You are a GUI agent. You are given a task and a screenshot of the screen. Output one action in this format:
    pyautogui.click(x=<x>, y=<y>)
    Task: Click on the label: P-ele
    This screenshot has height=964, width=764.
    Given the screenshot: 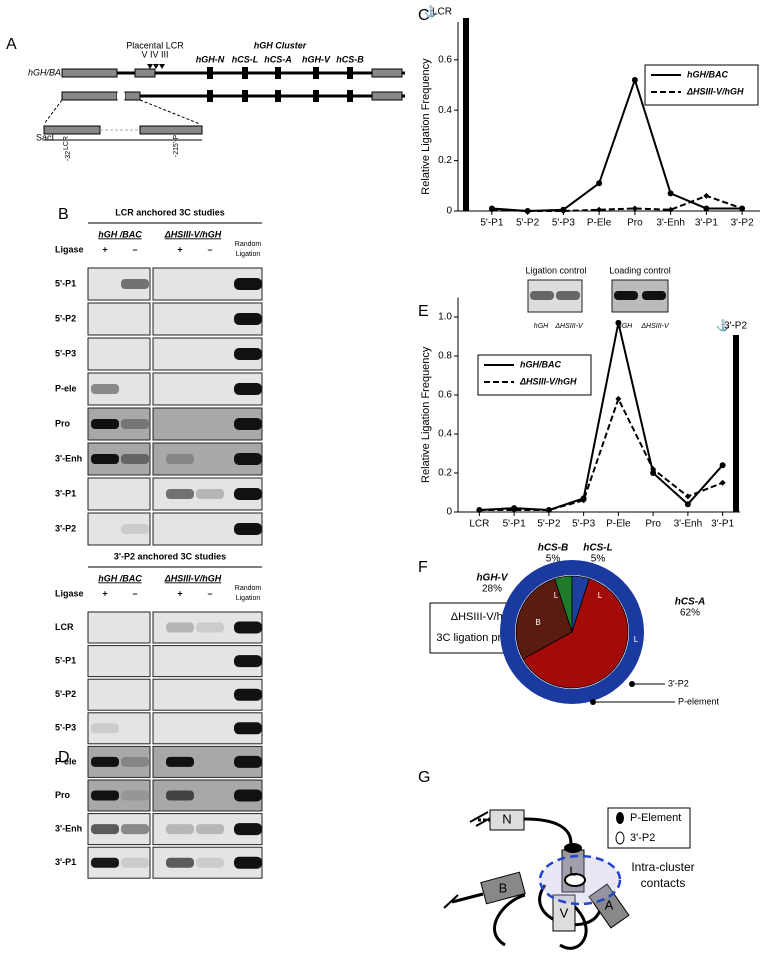 What is the action you would take?
    pyautogui.click(x=66, y=761)
    